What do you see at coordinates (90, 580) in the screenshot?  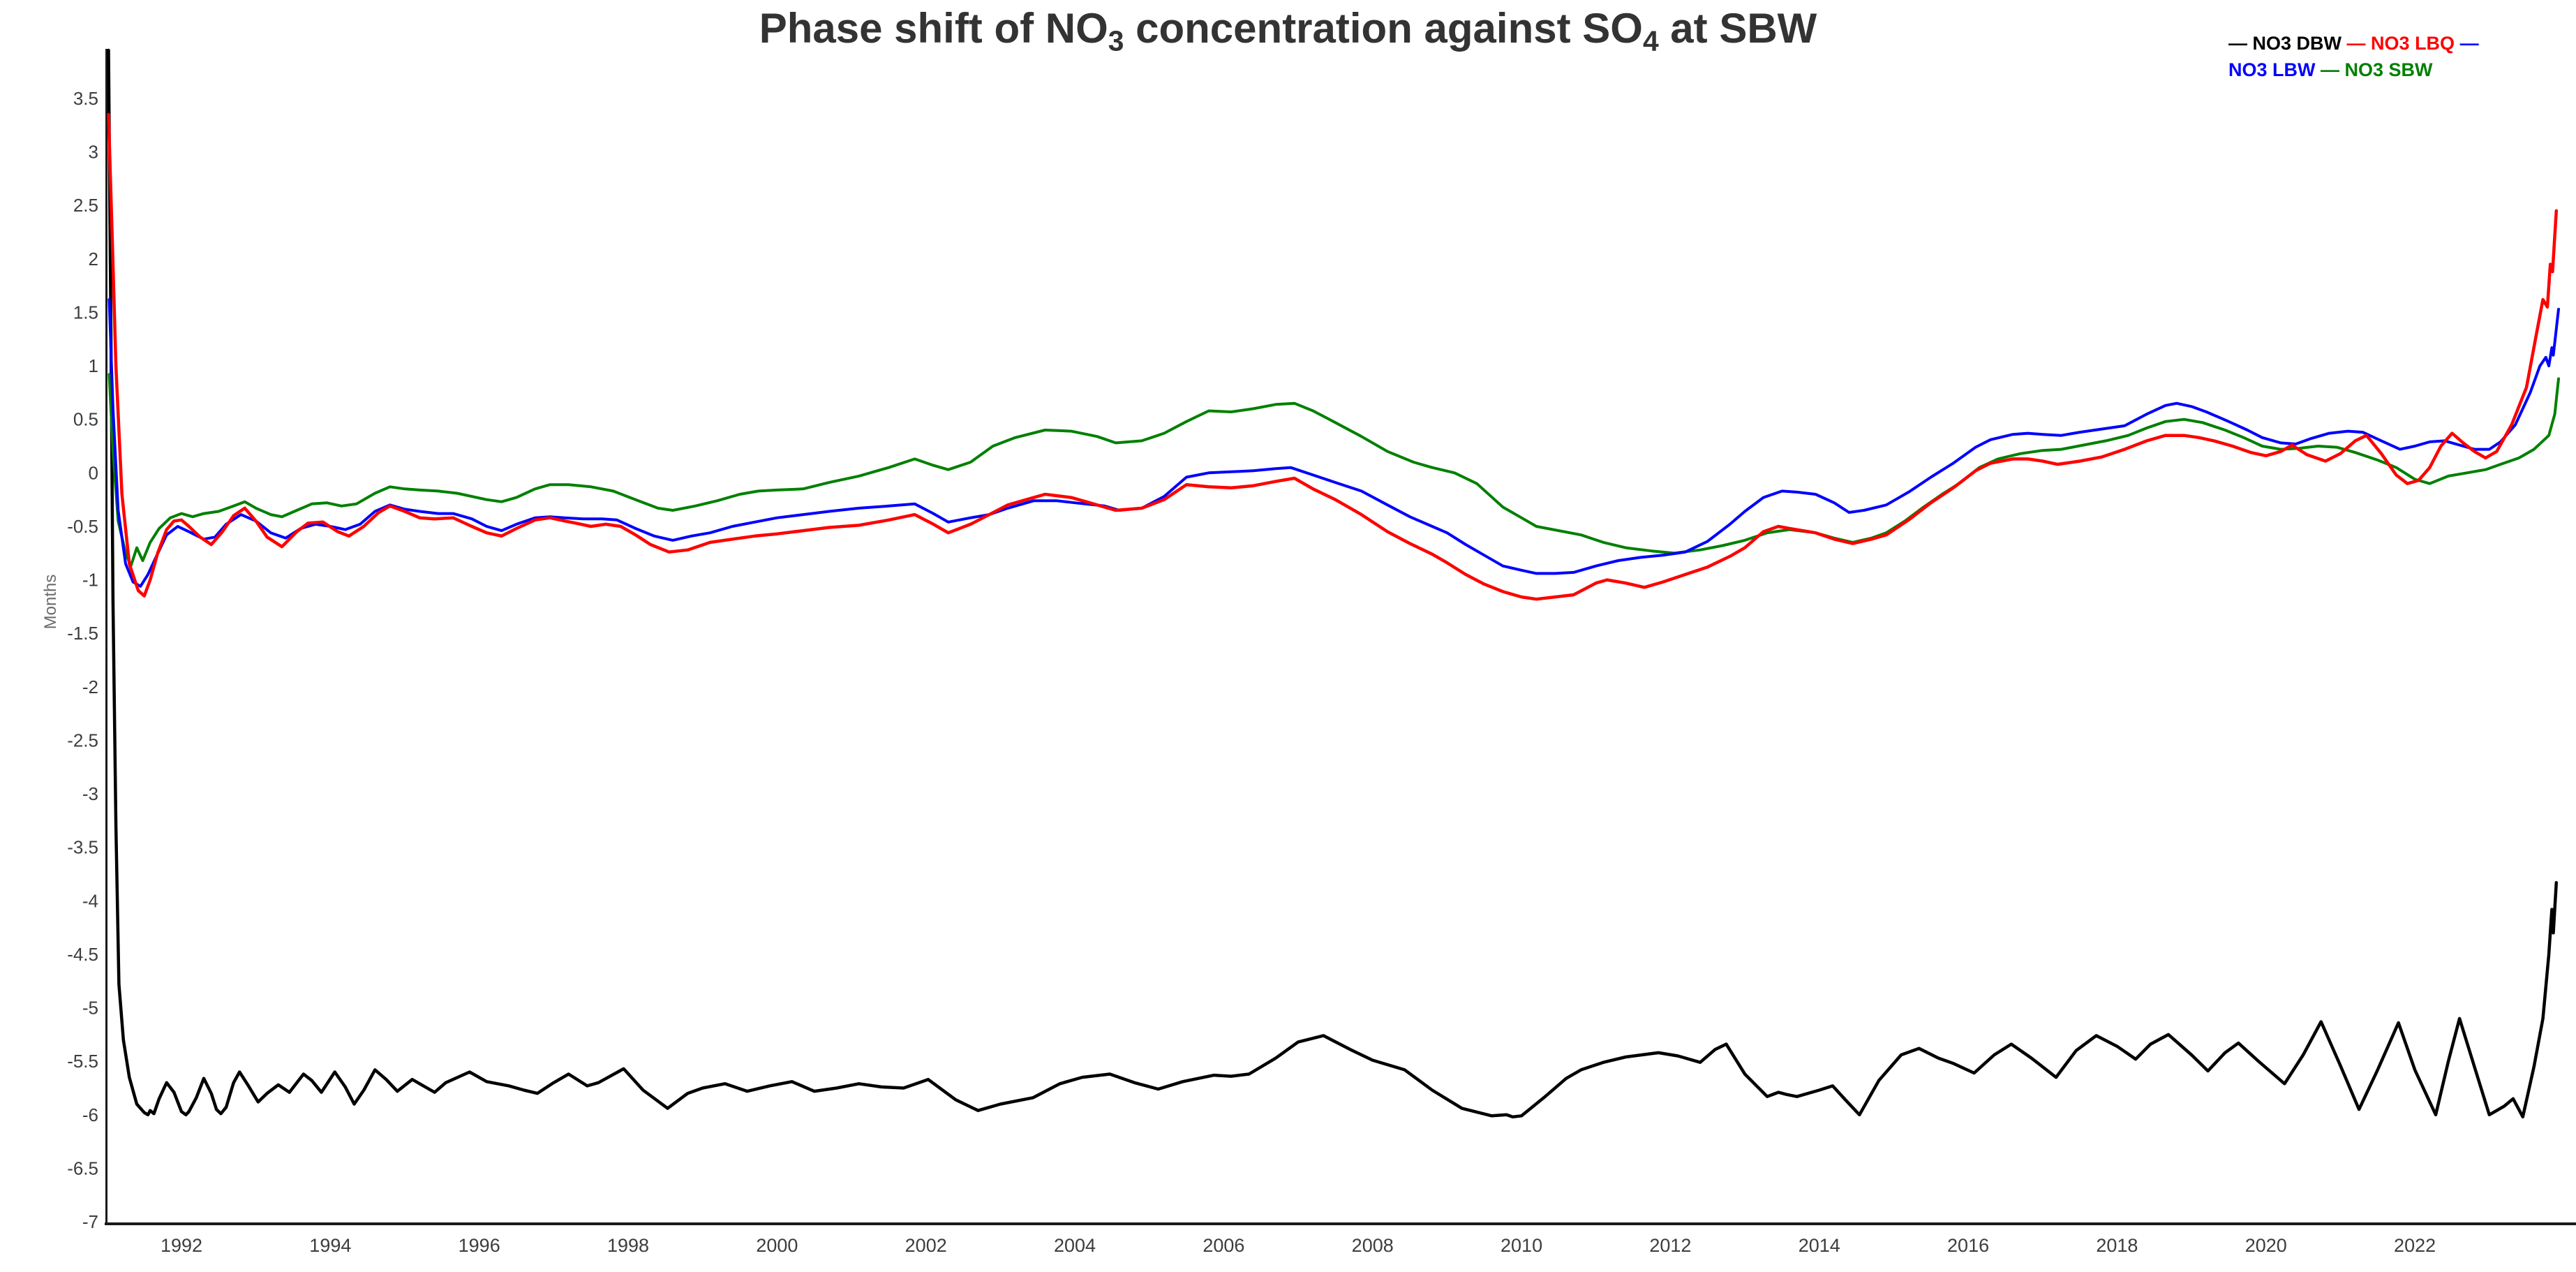 I see `y-tick-label: -1` at bounding box center [90, 580].